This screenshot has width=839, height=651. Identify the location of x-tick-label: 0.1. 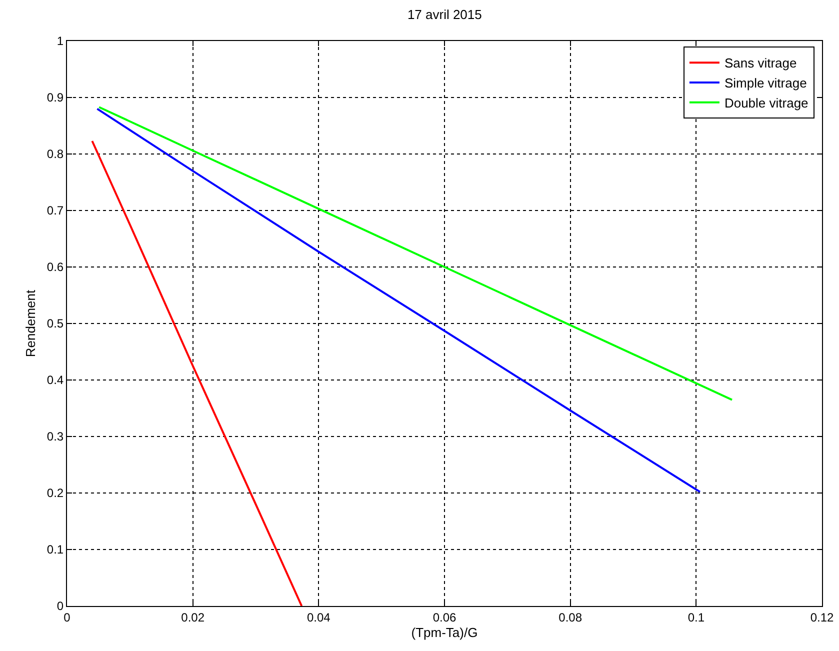
(696, 617).